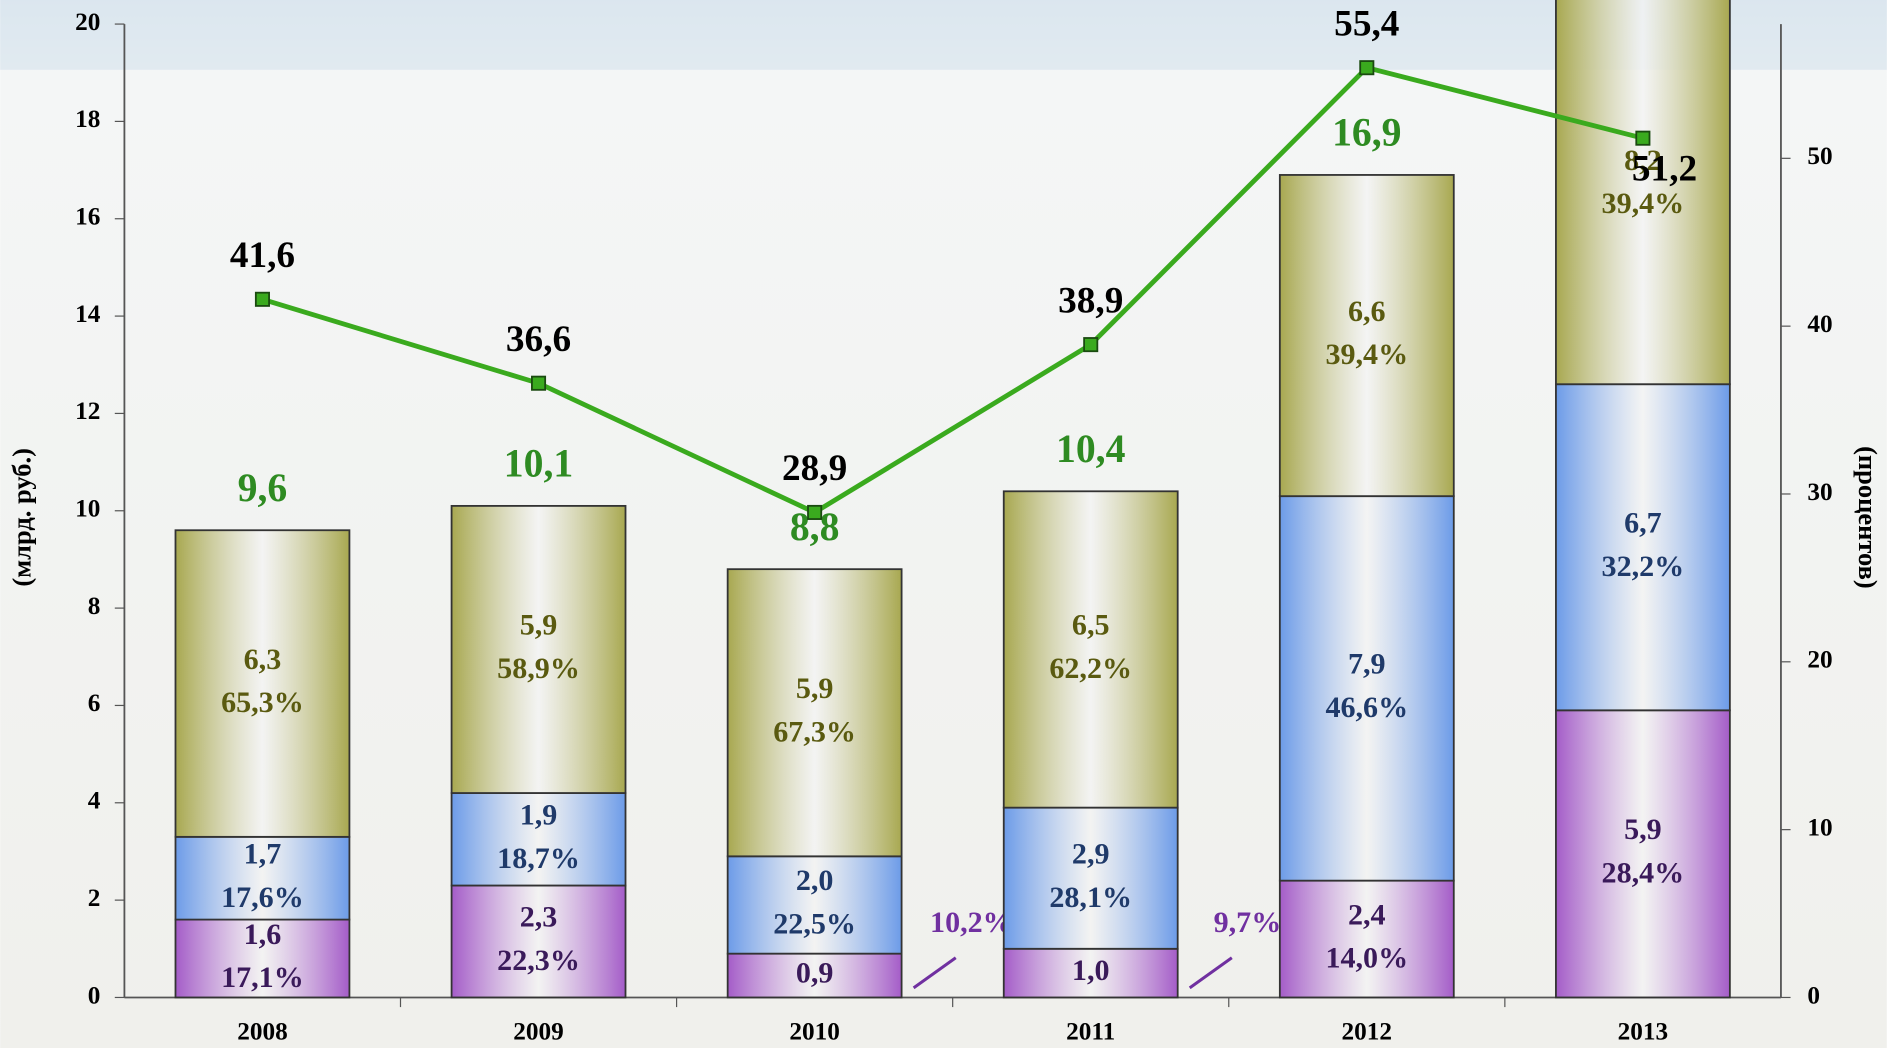 The image size is (1887, 1048). Describe the element at coordinates (94, 898) in the screenshot. I see `y-tick-label: 2` at that location.